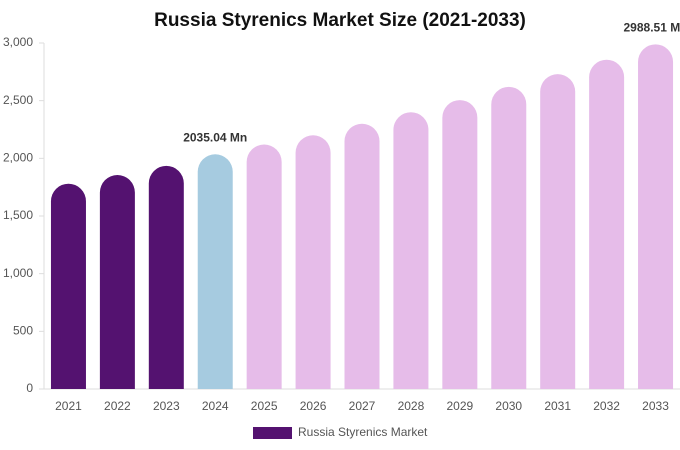  What do you see at coordinates (215, 137) in the screenshot?
I see `value-label: 2035.04 Mn` at bounding box center [215, 137].